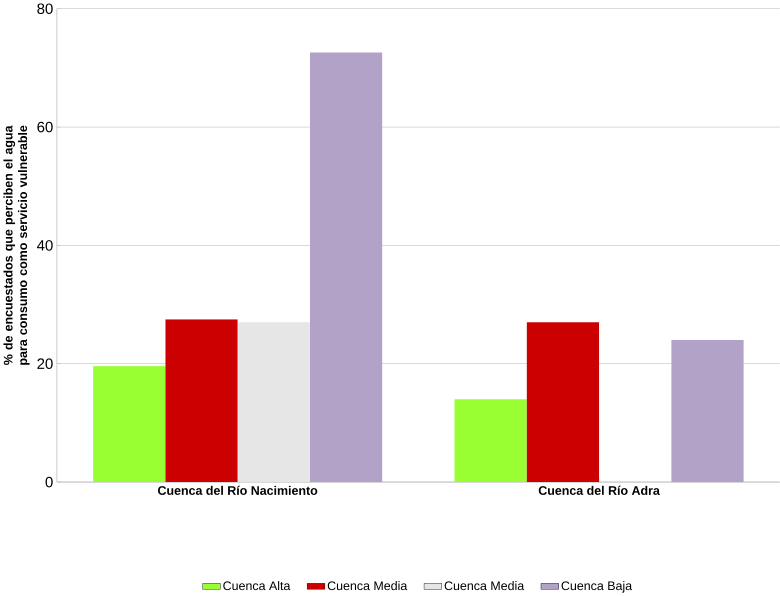 Image resolution: width=780 pixels, height=596 pixels. I want to click on y-tick-label: 20, so click(45, 364).